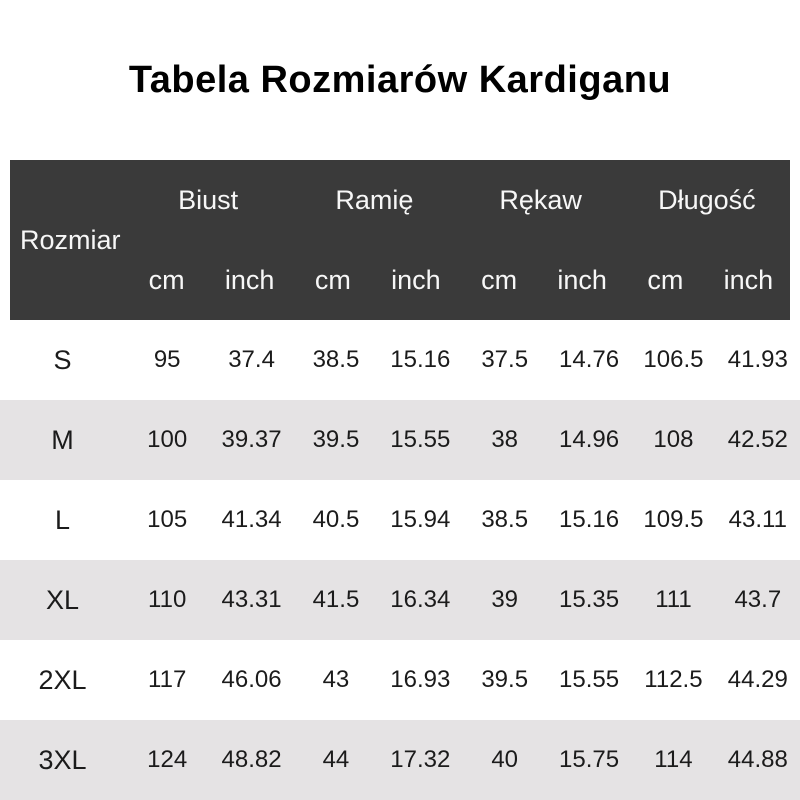  I want to click on size-cell: XL, so click(62, 599).